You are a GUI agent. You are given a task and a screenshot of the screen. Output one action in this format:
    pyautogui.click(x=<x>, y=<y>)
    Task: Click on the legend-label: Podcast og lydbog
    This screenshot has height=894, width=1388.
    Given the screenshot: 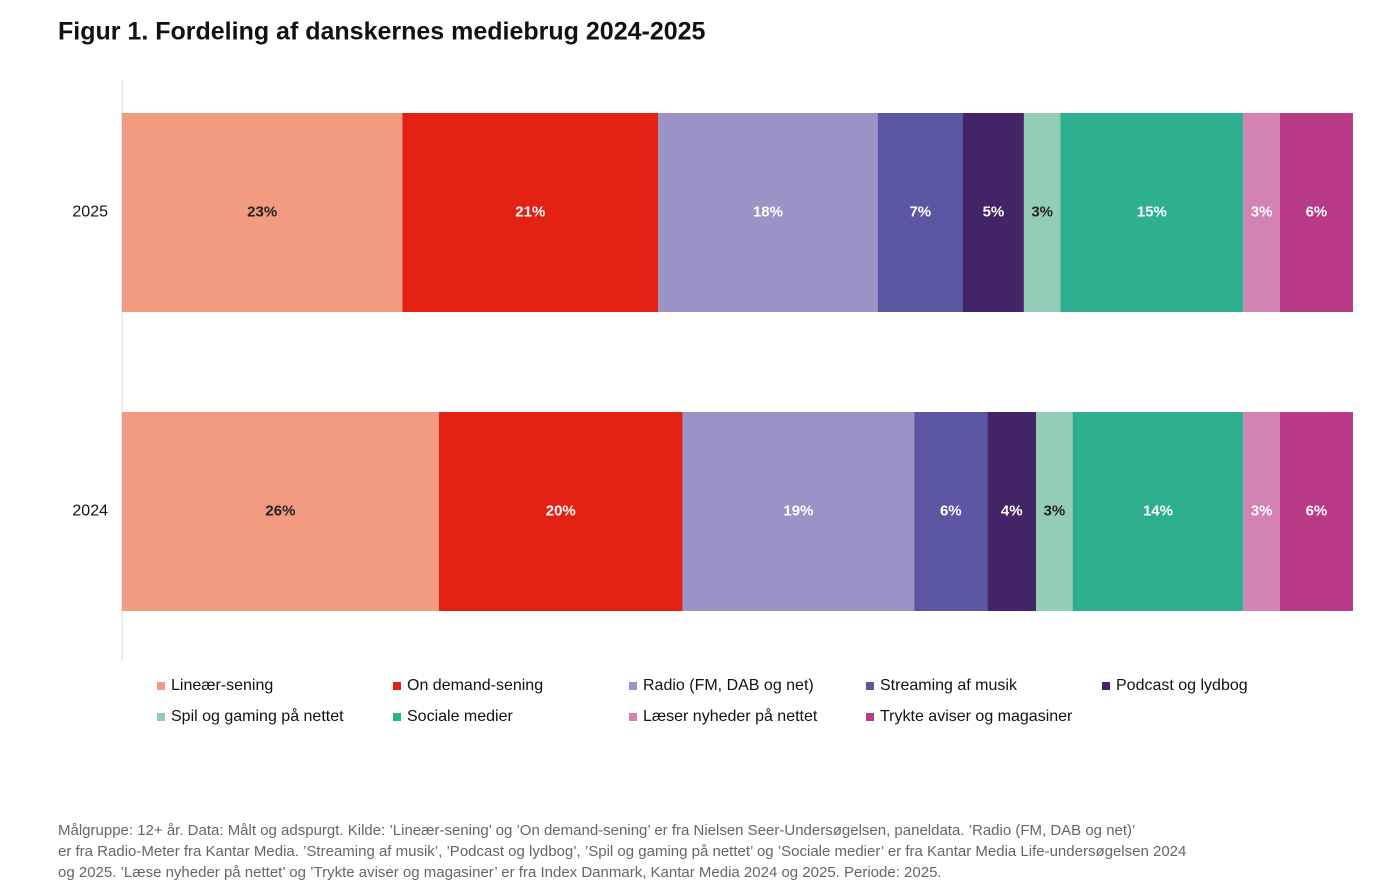 What is the action you would take?
    pyautogui.click(x=1182, y=685)
    